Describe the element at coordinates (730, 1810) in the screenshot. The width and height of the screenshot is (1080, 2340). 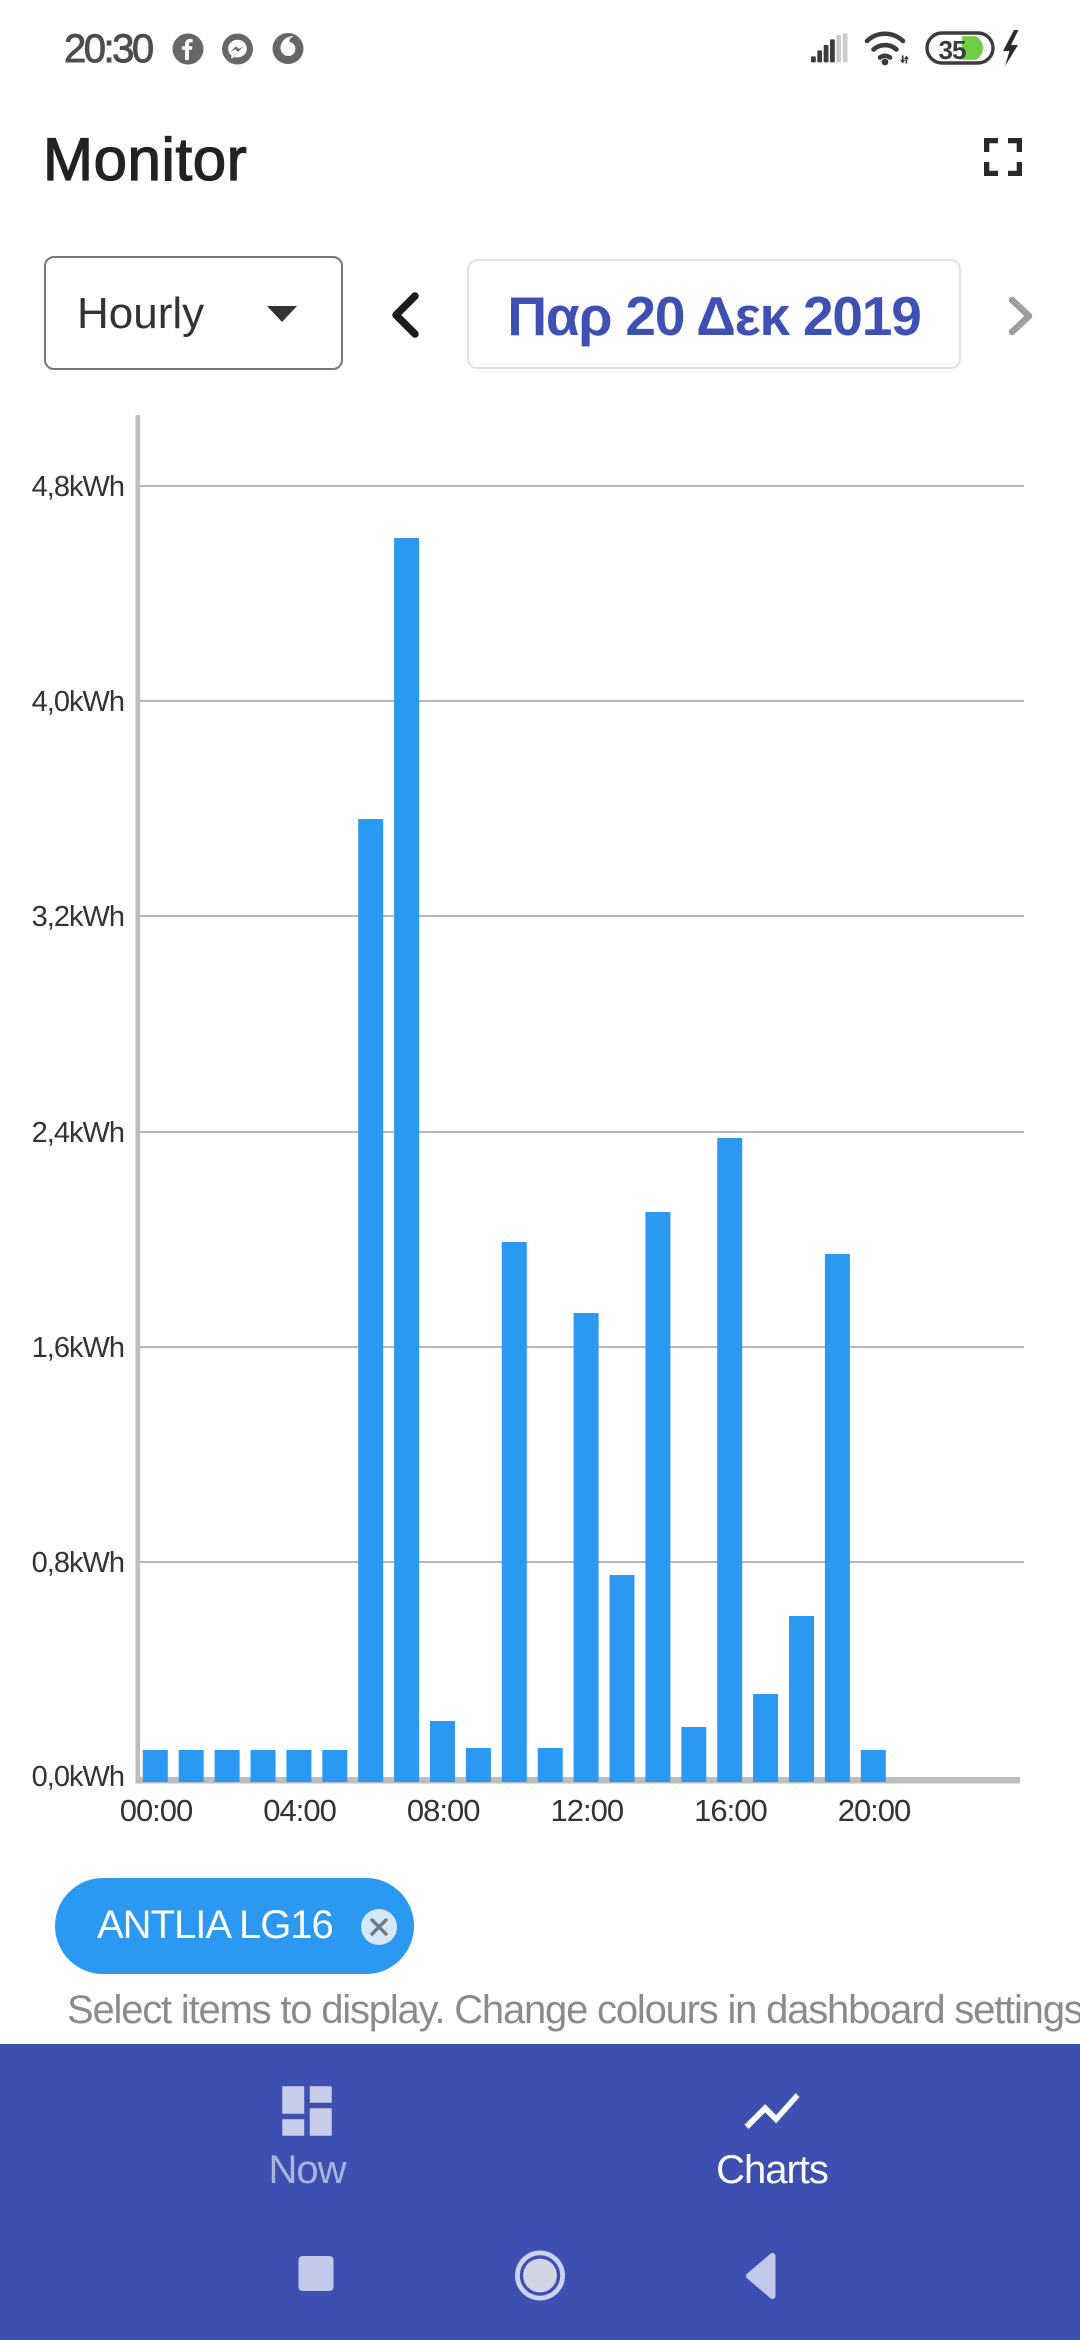
I see `svg-text: 16:00` at that location.